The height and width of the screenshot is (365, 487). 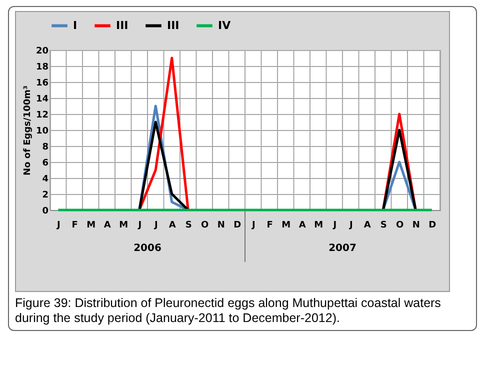 What do you see at coordinates (42, 115) in the screenshot?
I see `y-tick-label: 12` at bounding box center [42, 115].